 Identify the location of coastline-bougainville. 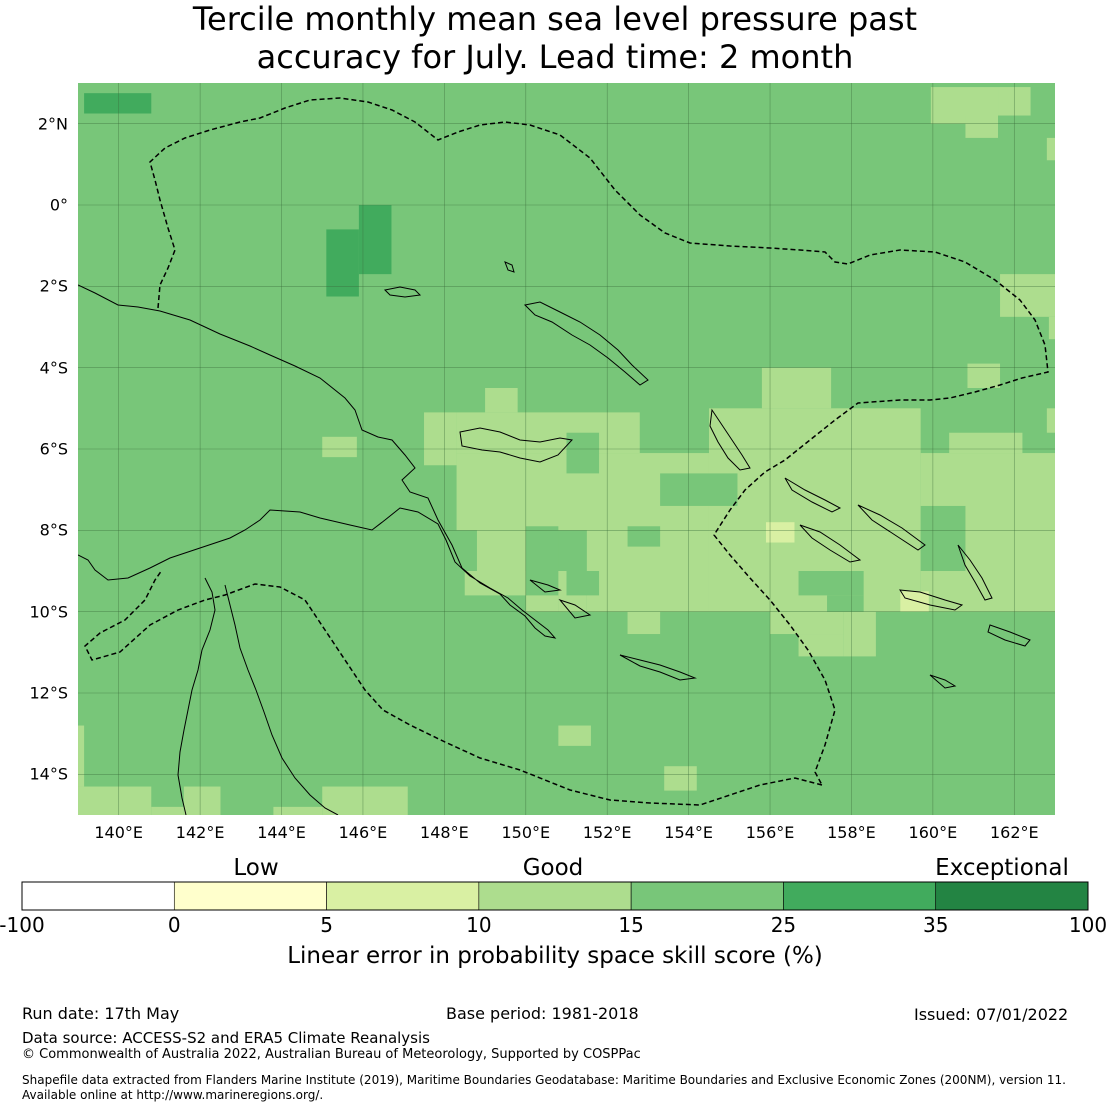
(730, 439).